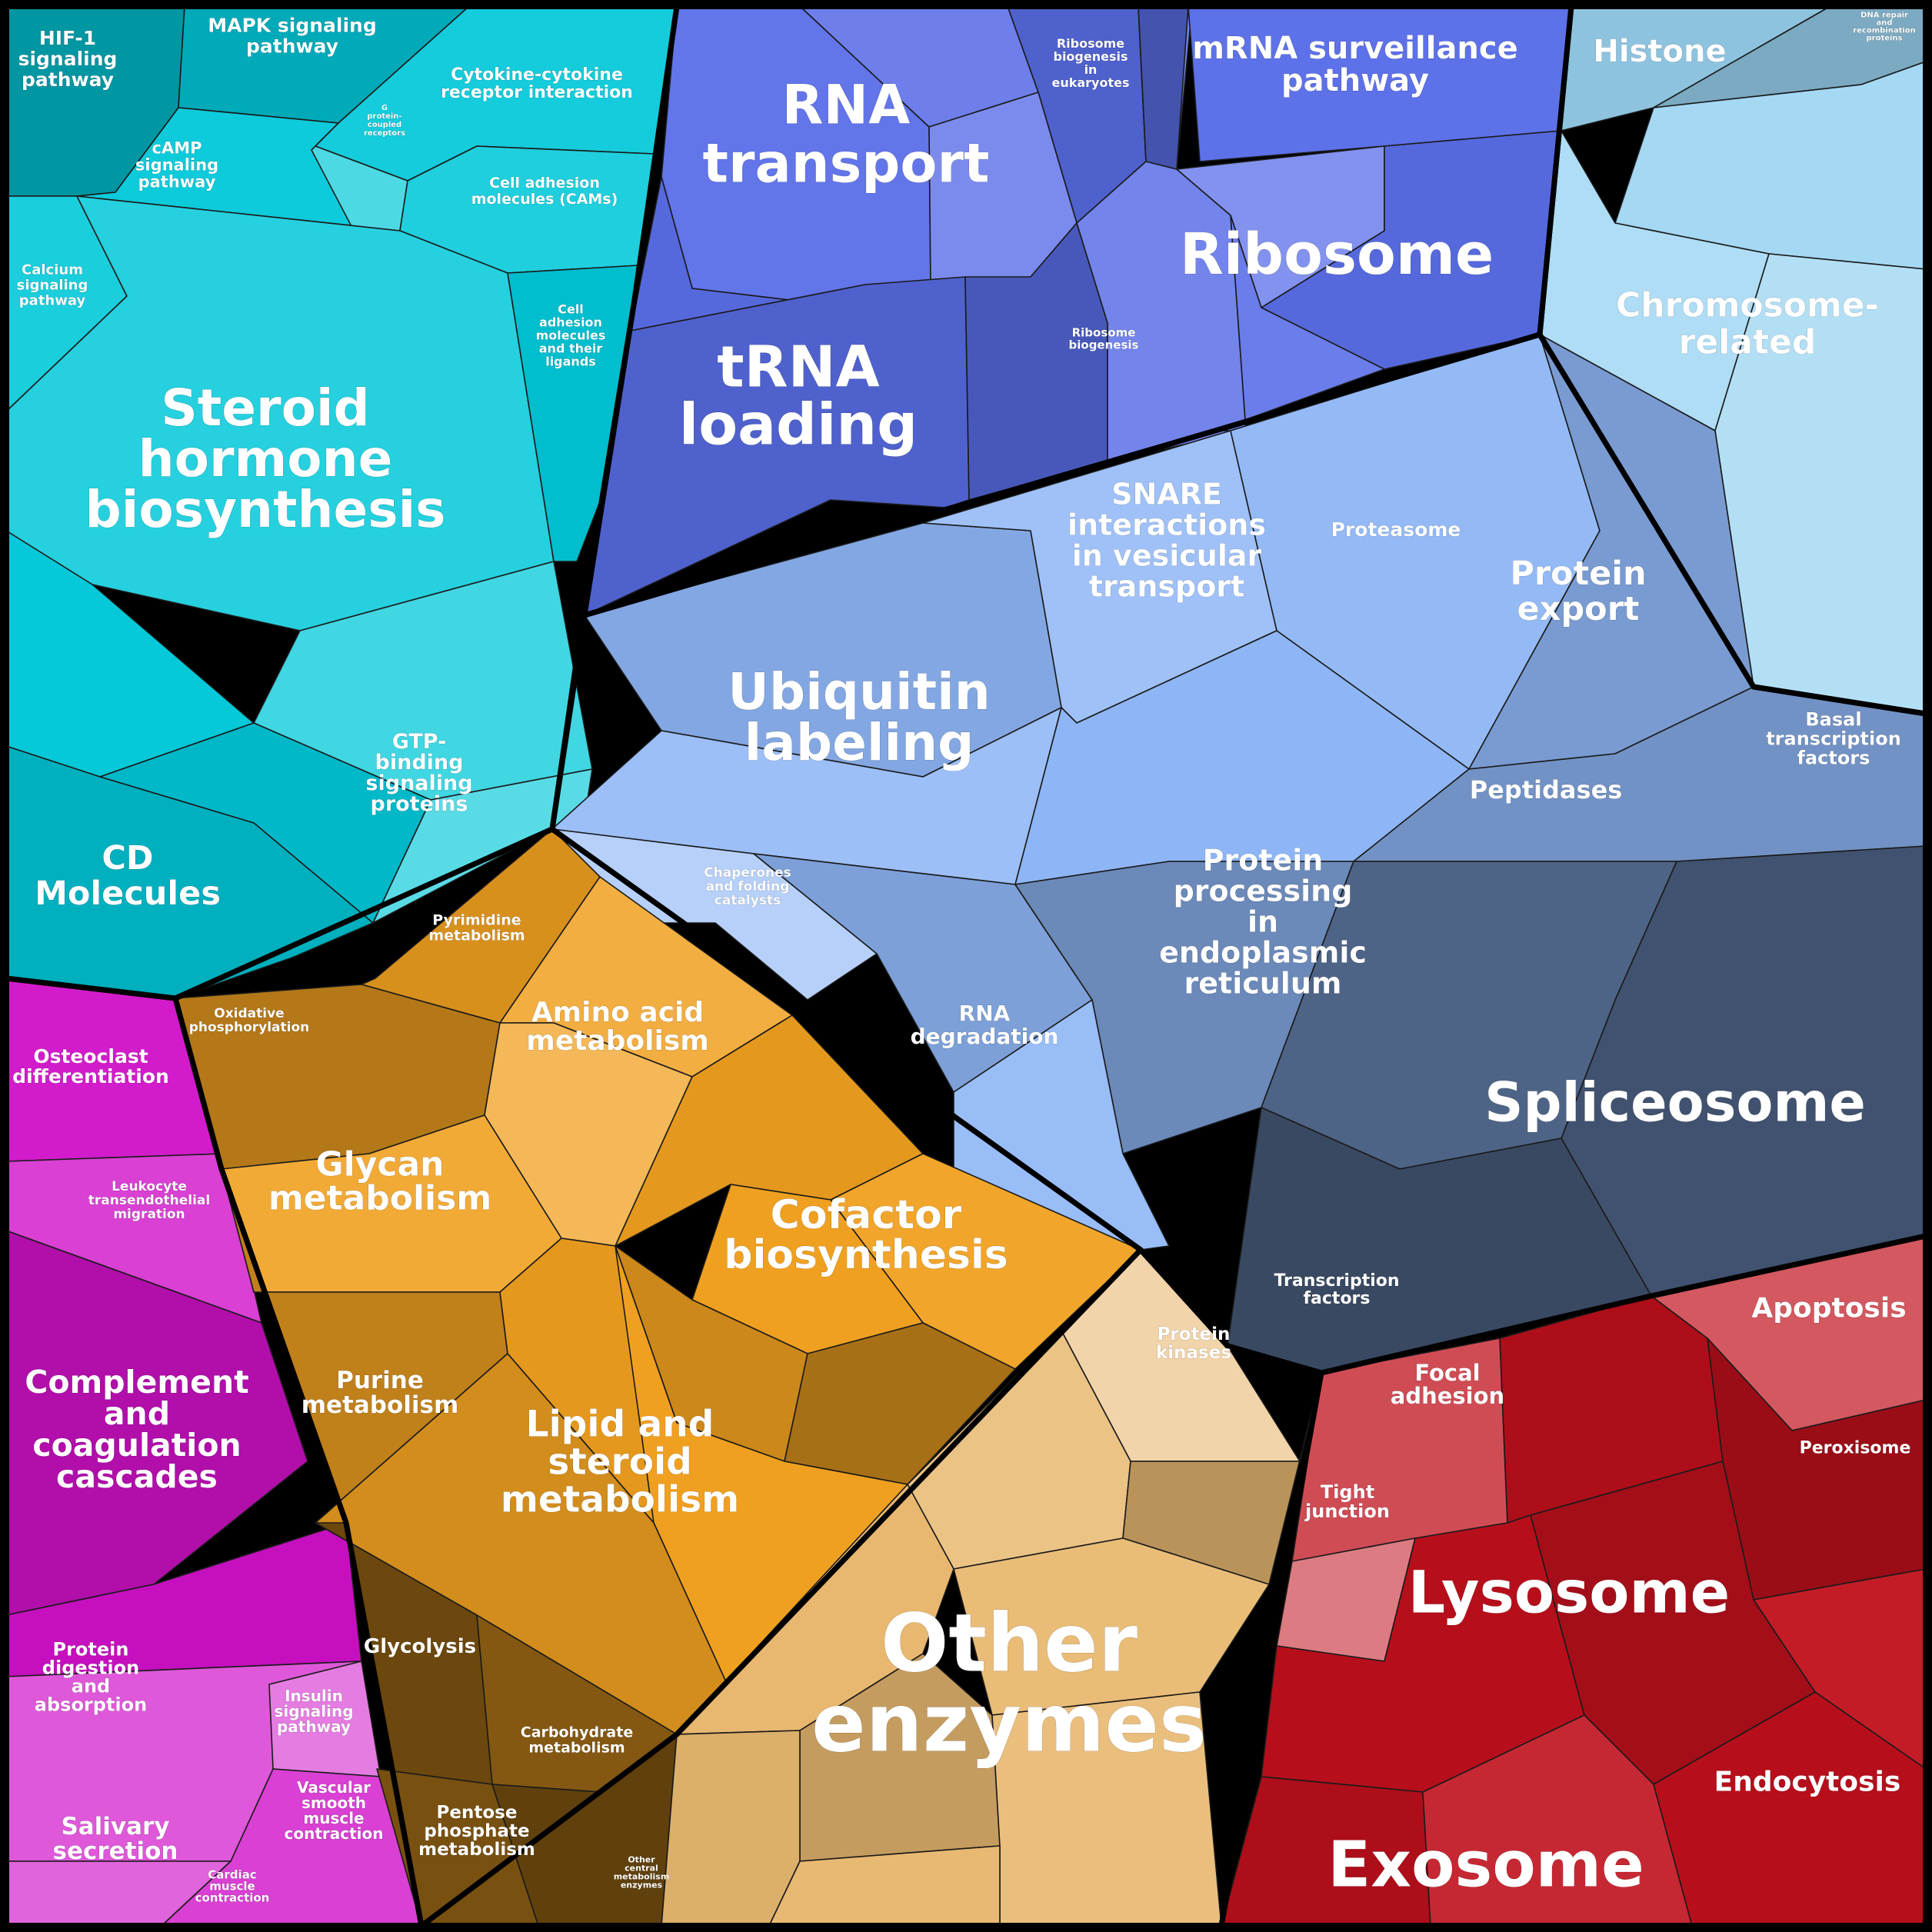 The image size is (1932, 1932). What do you see at coordinates (1675, 1102) in the screenshot?
I see `label-line: Spliceosome` at bounding box center [1675, 1102].